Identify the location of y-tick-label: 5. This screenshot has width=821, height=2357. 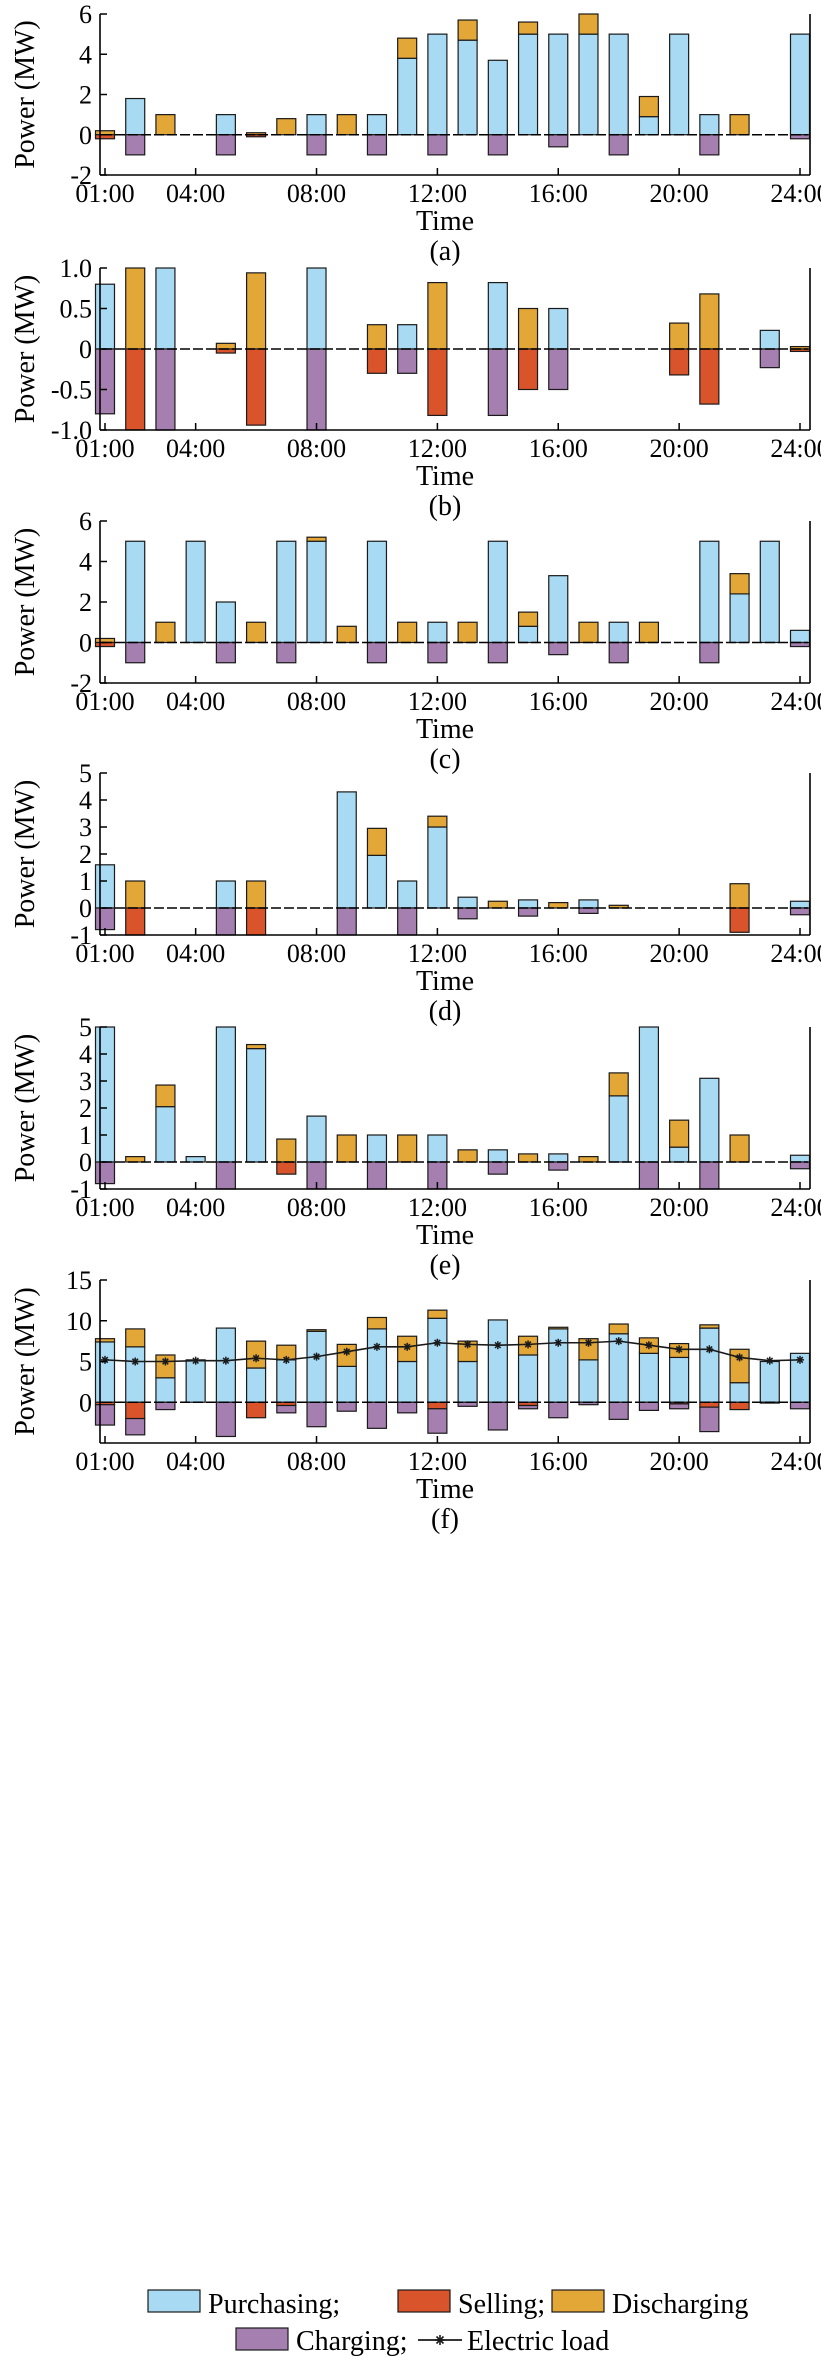
(85, 1027).